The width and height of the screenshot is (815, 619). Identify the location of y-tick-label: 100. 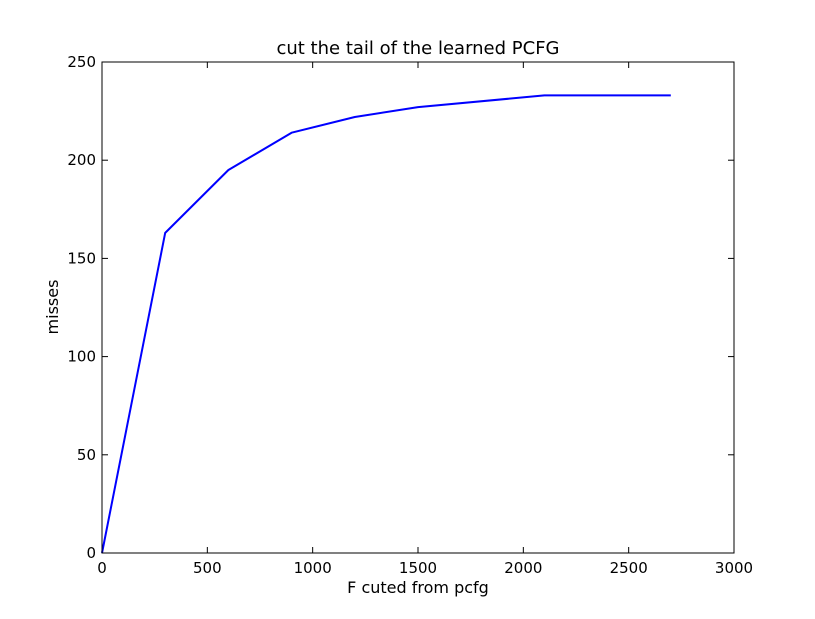
(81, 357).